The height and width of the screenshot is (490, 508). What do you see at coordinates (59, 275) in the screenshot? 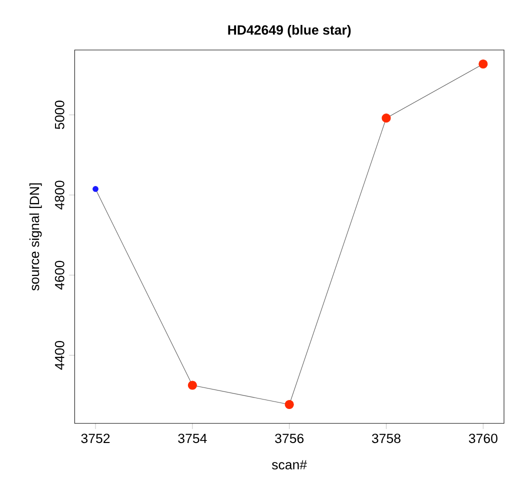
I see `y-tick-label: 4600` at bounding box center [59, 275].